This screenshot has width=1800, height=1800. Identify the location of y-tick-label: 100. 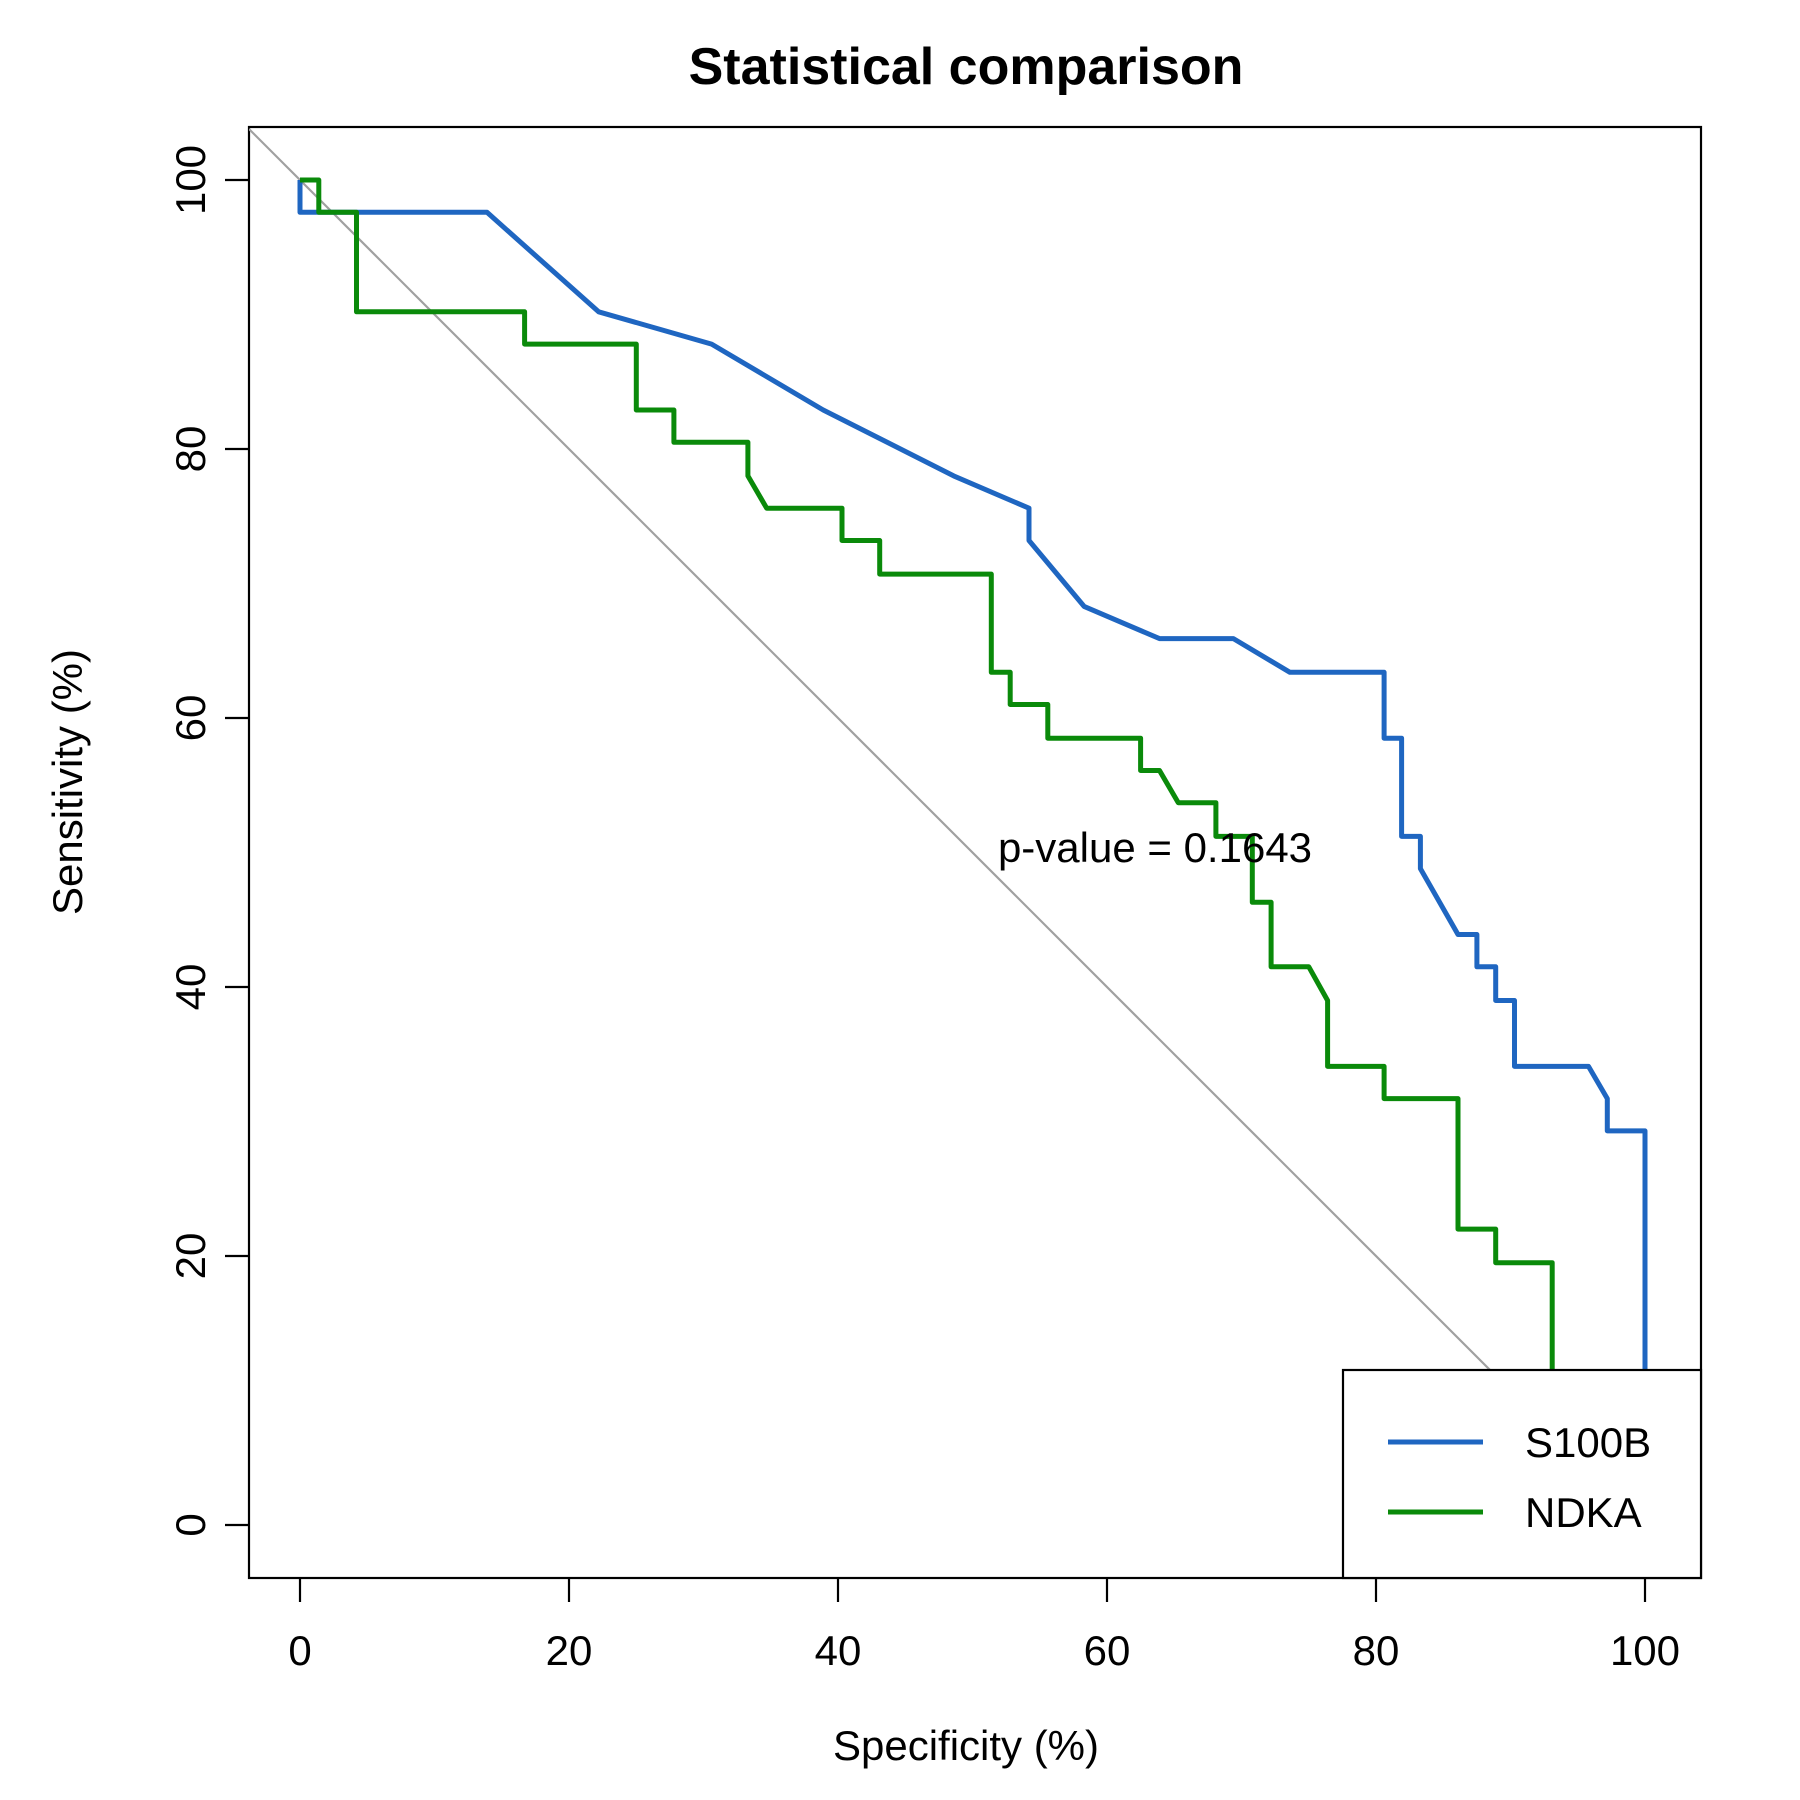
(190, 180).